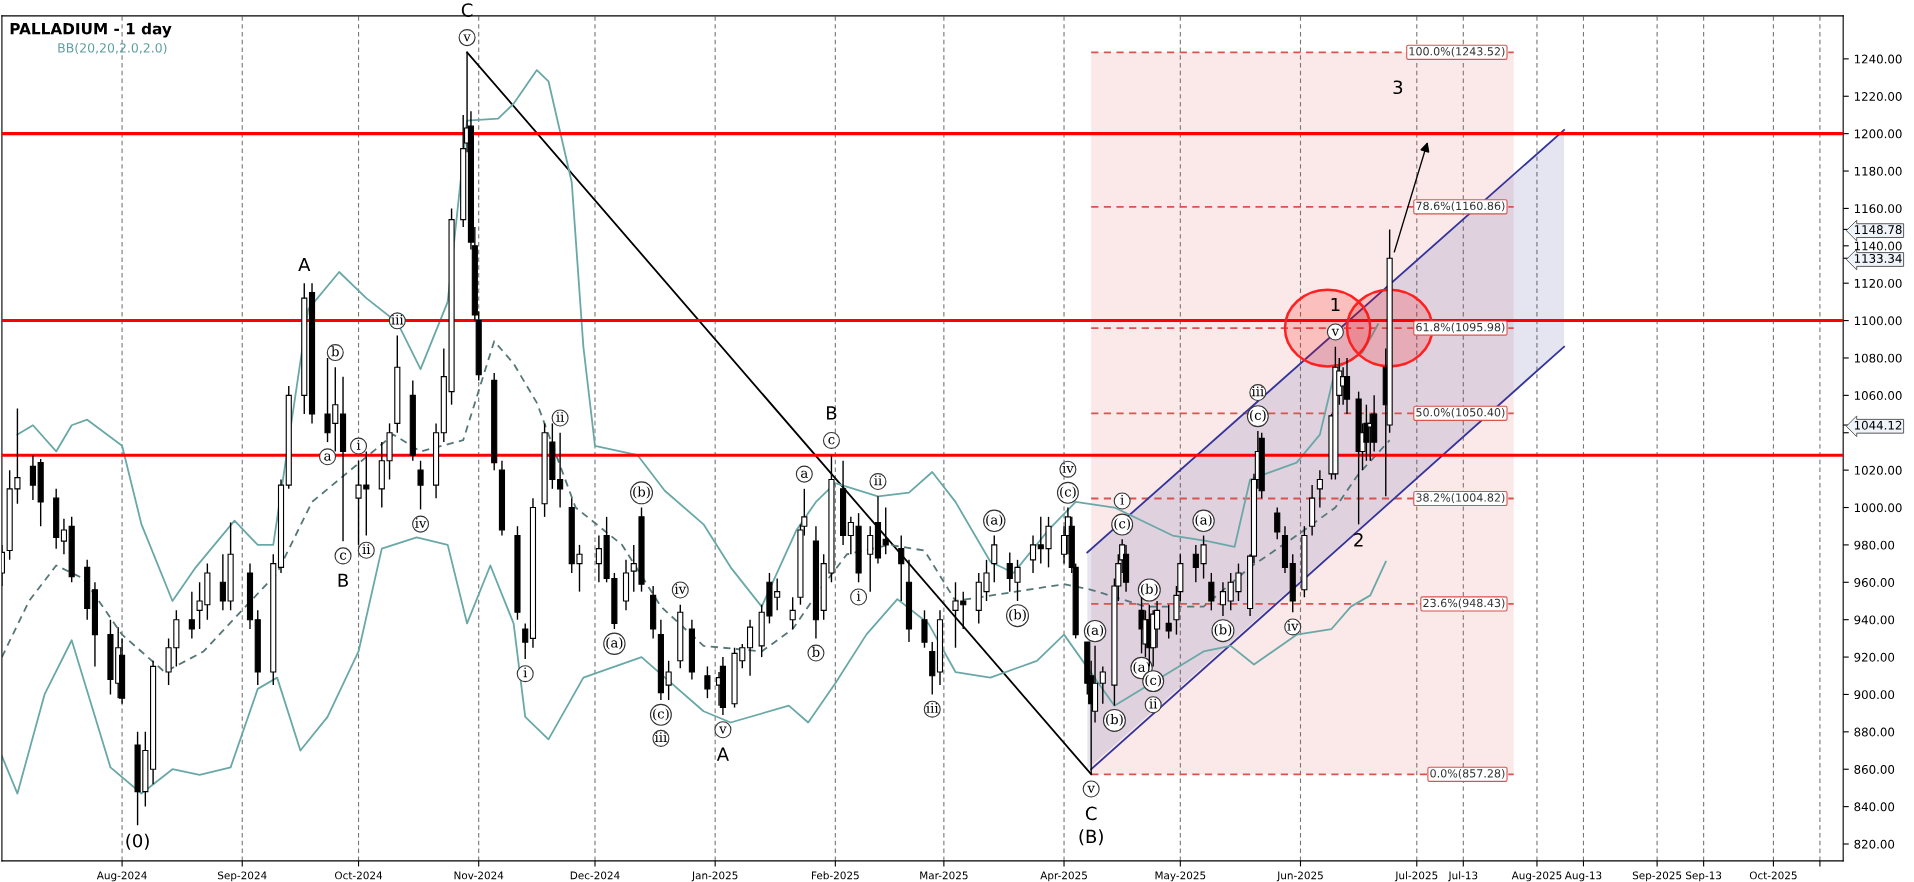 The height and width of the screenshot is (882, 1914). I want to click on y-tick-label: 1000.00, so click(1878, 508).